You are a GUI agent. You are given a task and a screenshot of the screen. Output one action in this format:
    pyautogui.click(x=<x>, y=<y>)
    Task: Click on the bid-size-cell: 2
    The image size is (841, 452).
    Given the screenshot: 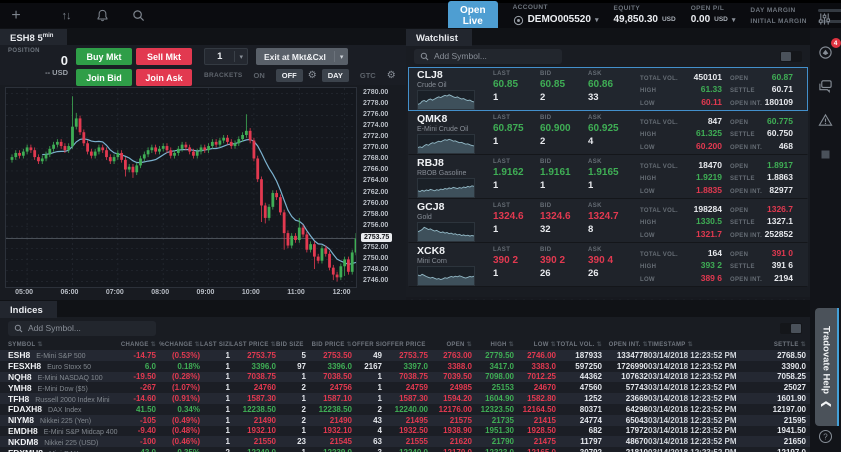 What is the action you would take?
    pyautogui.click(x=303, y=388)
    